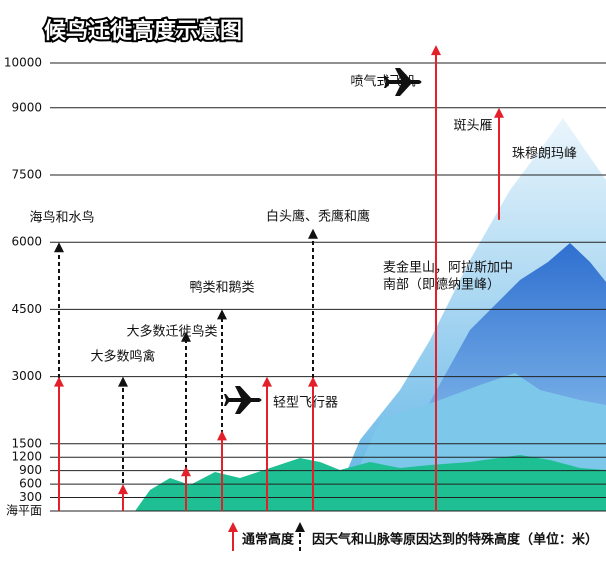 The height and width of the screenshot is (561, 606). Describe the element at coordinates (61, 218) in the screenshot. I see `item-label: 海鸟和水鸟` at that location.